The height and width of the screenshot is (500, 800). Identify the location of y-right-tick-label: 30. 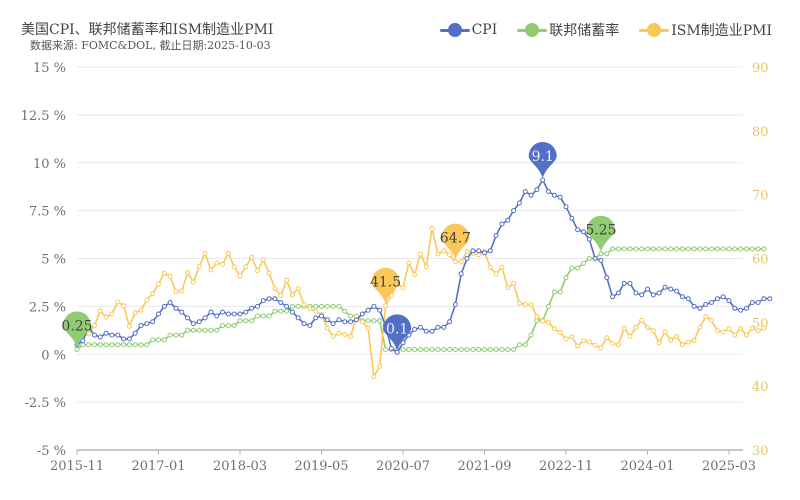
(760, 451).